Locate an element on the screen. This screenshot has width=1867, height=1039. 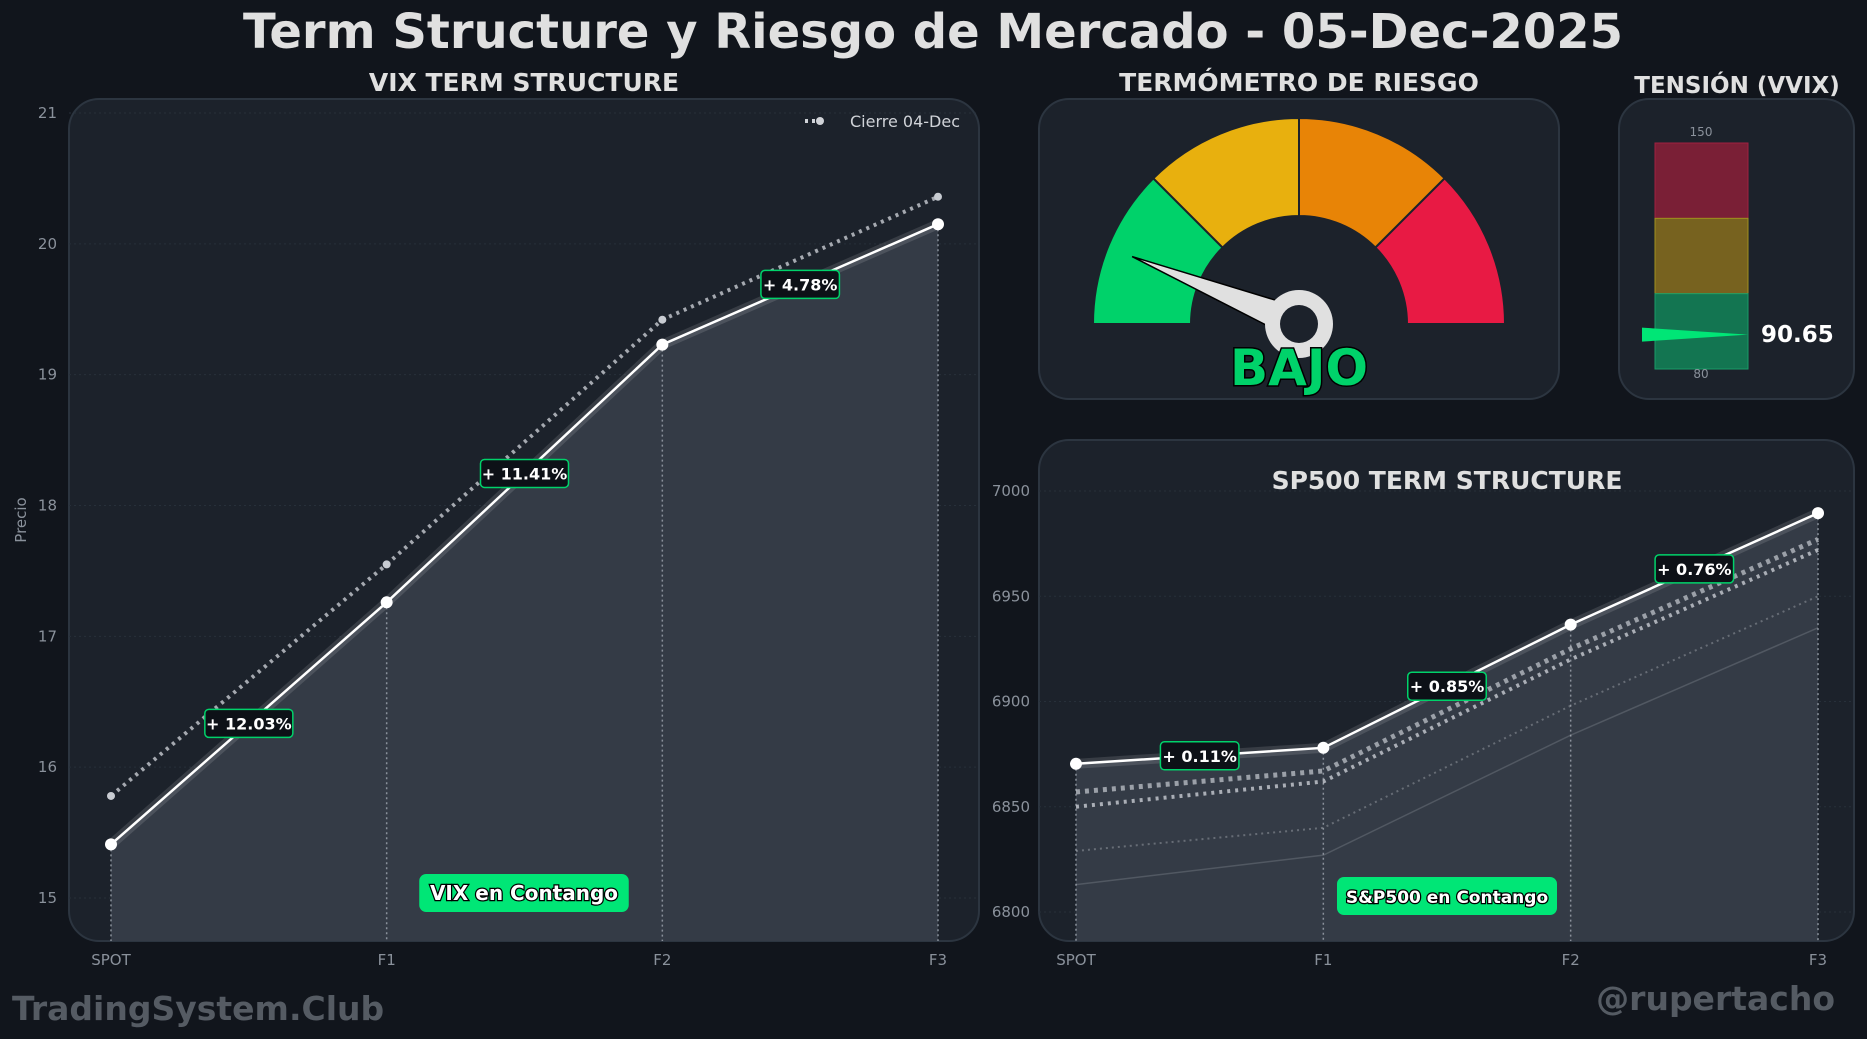
y-tick-label: 16 is located at coordinates (47, 767).